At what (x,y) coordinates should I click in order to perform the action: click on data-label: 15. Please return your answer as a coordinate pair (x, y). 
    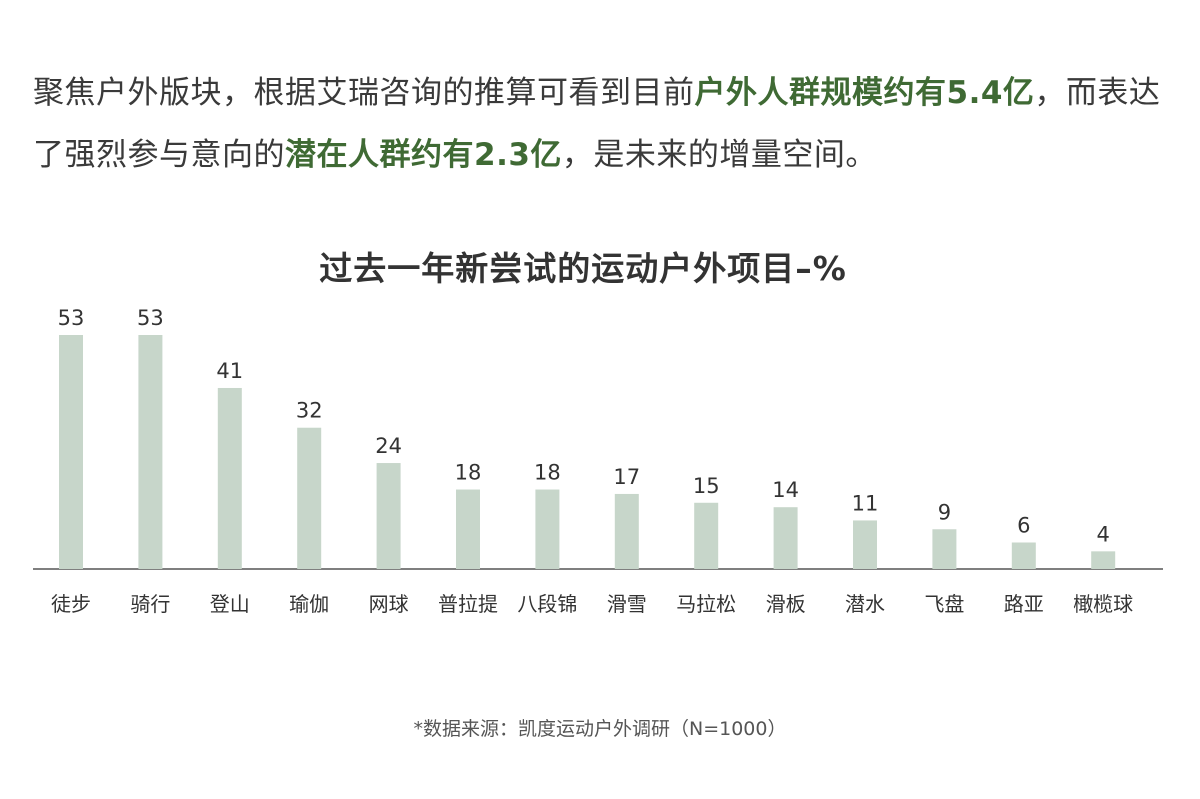
    Looking at the image, I should click on (706, 486).